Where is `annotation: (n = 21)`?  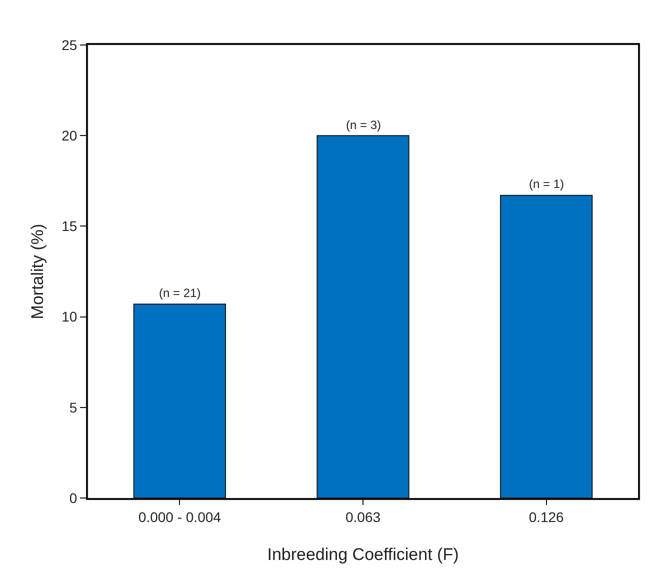 annotation: (n = 21) is located at coordinates (180, 293).